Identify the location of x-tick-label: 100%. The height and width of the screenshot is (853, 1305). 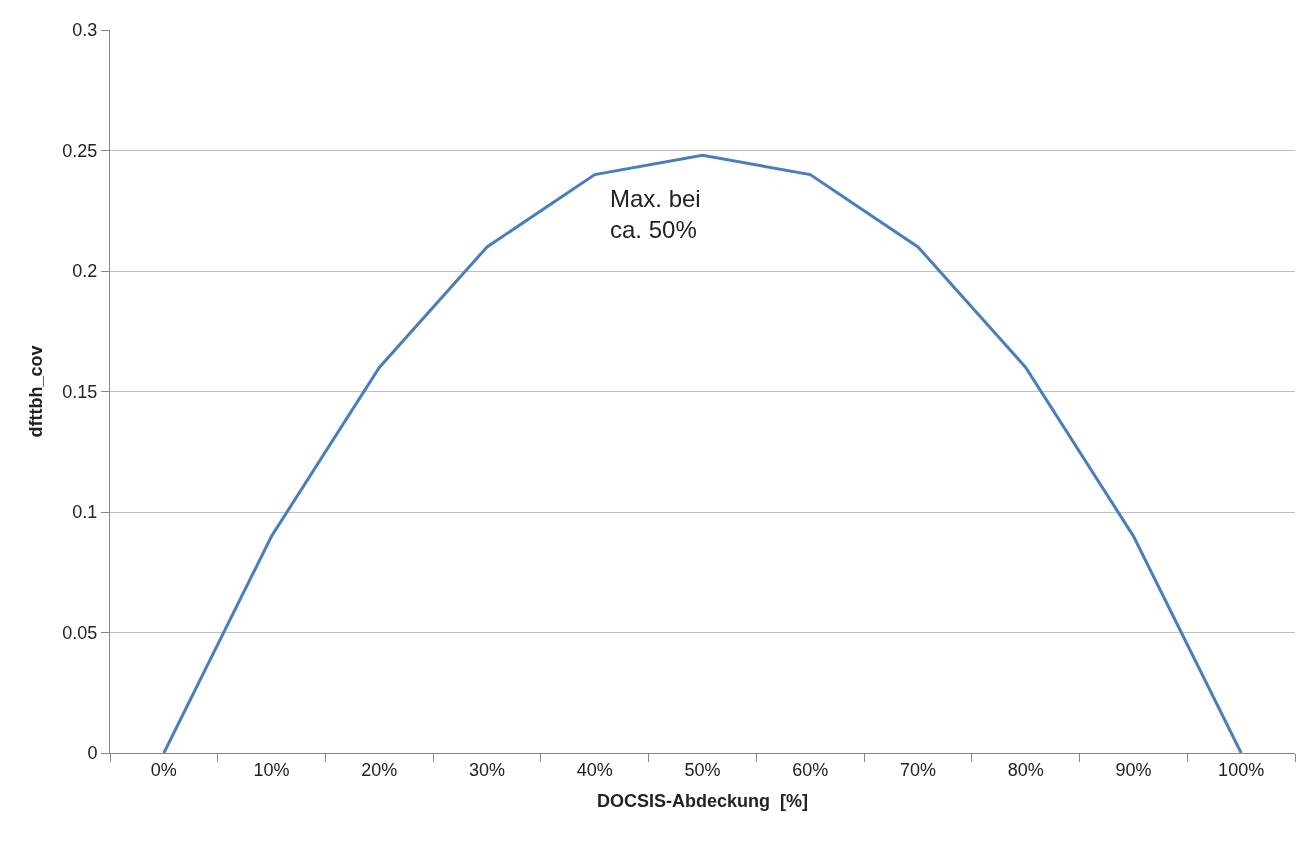
(1241, 769).